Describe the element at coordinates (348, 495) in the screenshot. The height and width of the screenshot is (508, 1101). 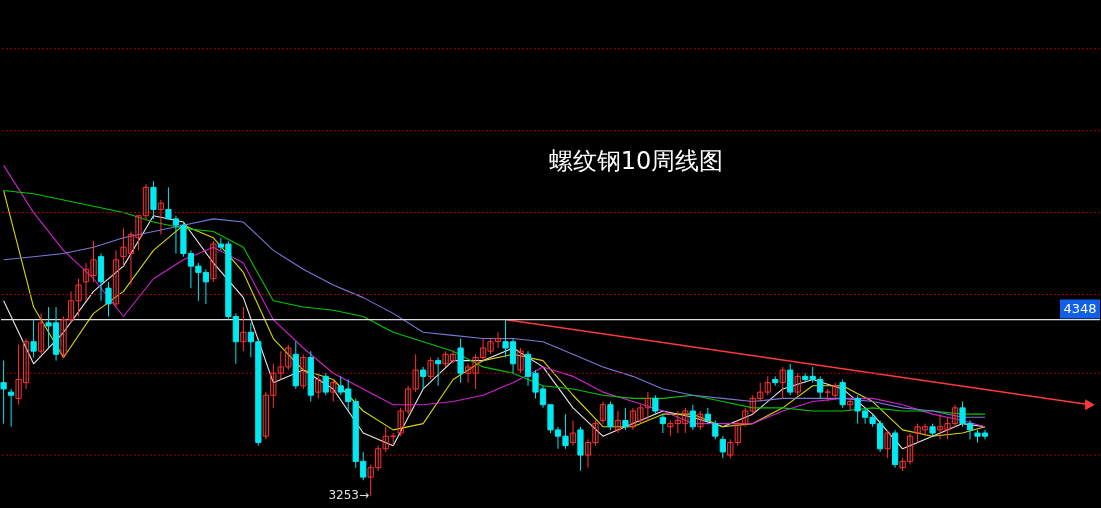
I see `annotation: 3253→` at that location.